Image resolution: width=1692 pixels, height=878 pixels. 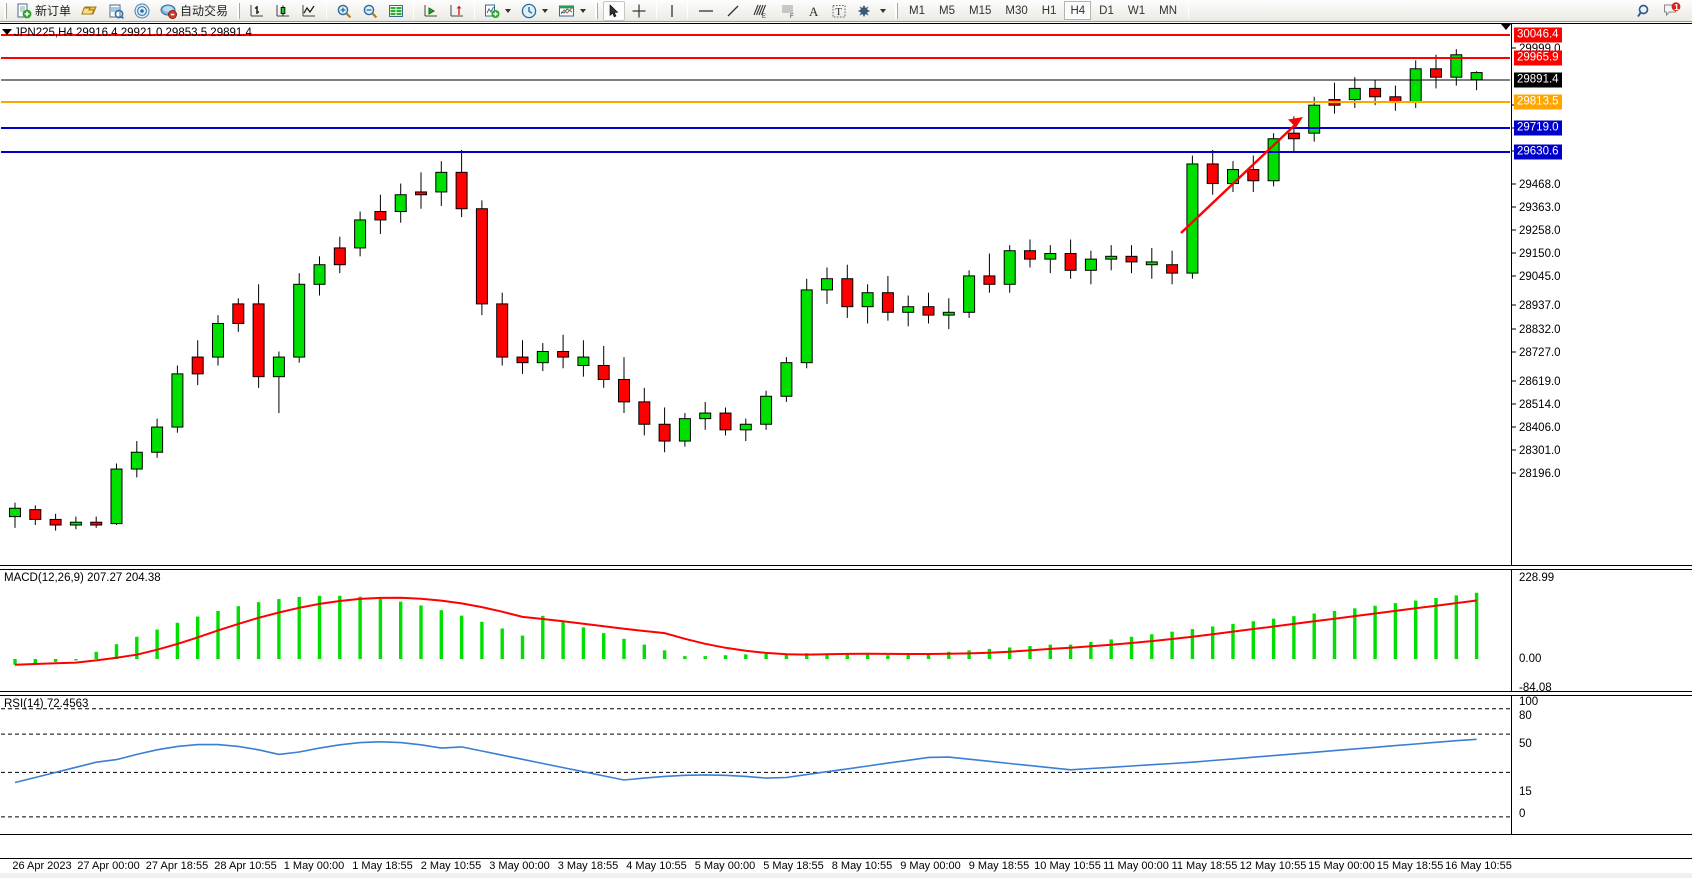 What do you see at coordinates (672, 11) in the screenshot?
I see `vertical-line-button` at bounding box center [672, 11].